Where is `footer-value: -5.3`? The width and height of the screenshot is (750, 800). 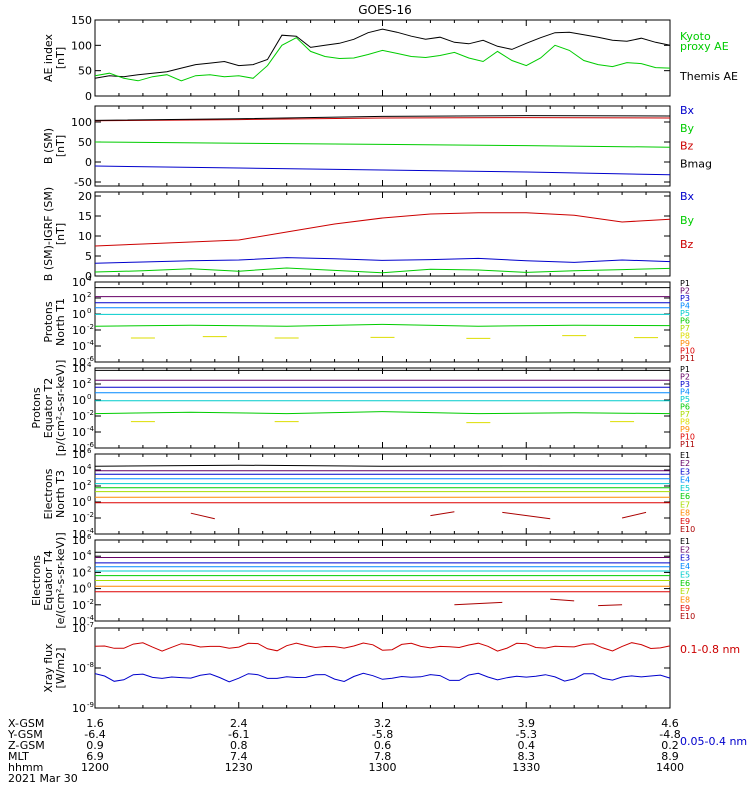 footer-value: -5.3 is located at coordinates (526, 734).